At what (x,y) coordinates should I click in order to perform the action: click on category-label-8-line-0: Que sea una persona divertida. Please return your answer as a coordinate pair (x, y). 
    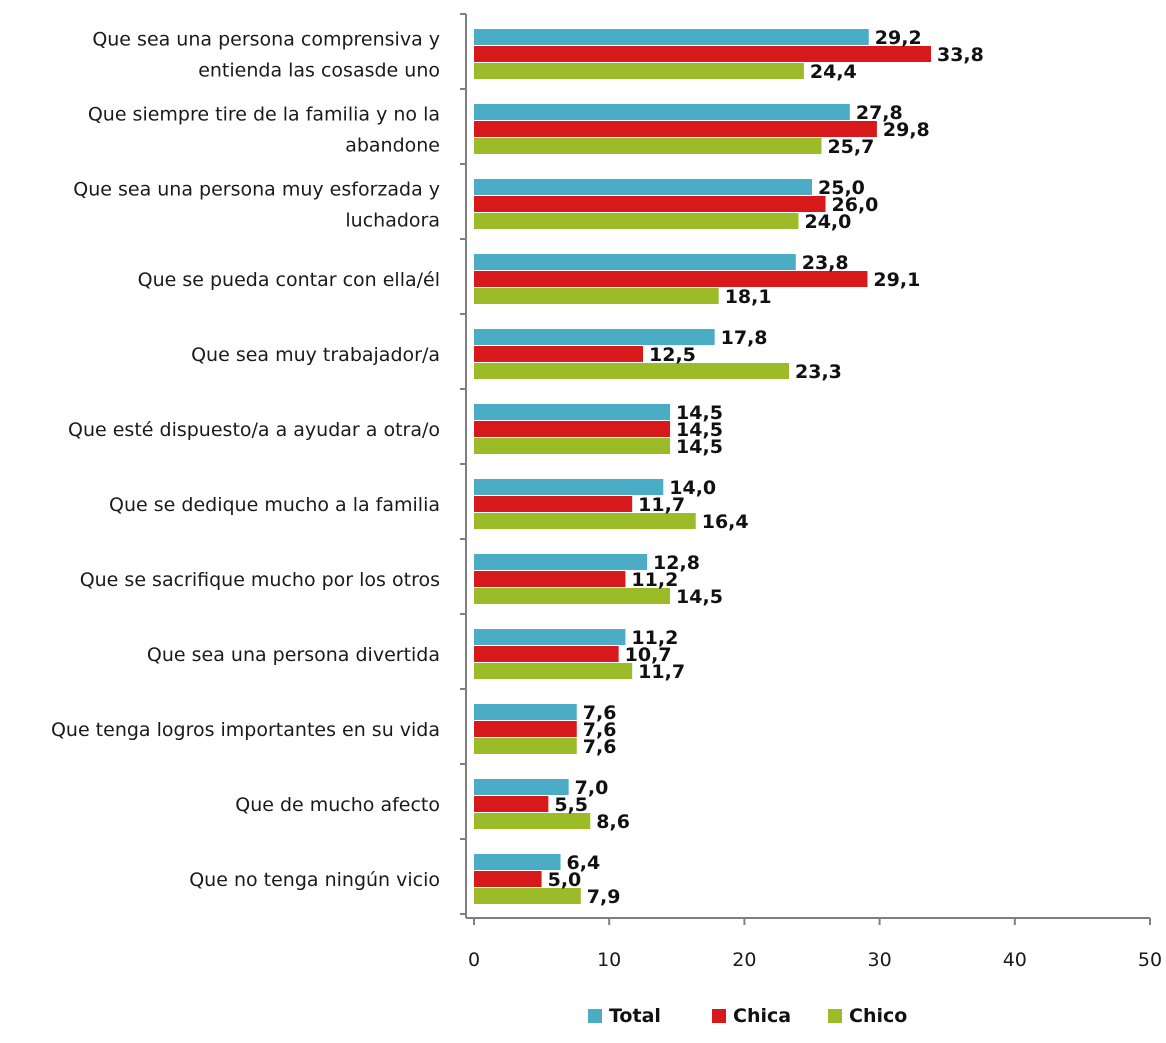
    Looking at the image, I should click on (293, 655).